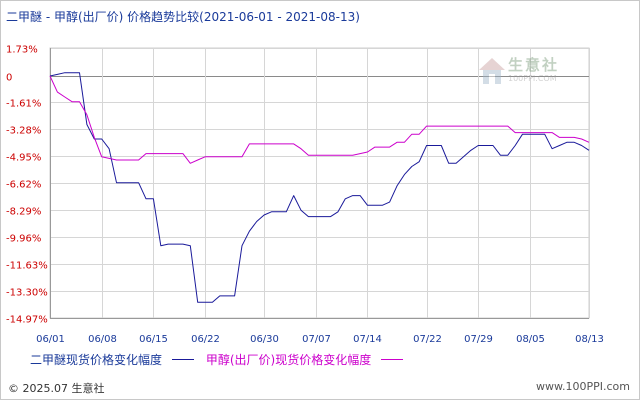 The width and height of the screenshot is (640, 400). Describe the element at coordinates (478, 339) in the screenshot. I see `x-tick-label: 07/29` at that location.